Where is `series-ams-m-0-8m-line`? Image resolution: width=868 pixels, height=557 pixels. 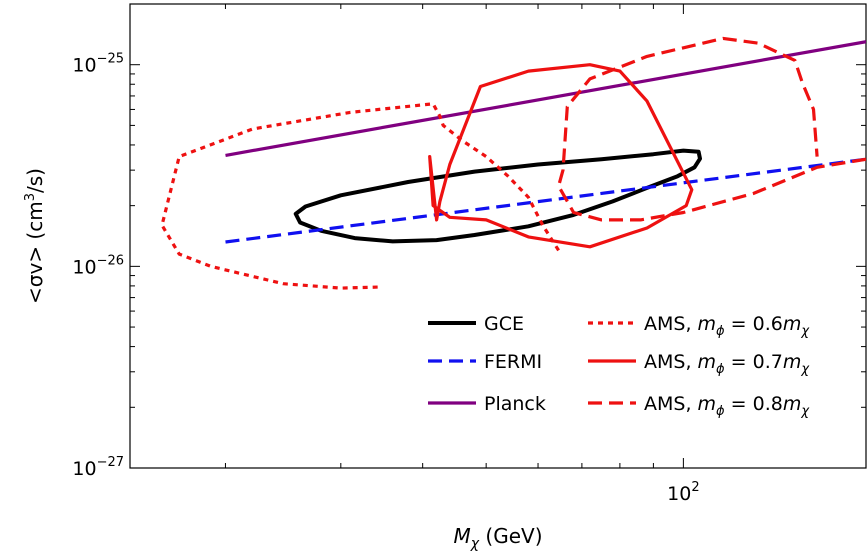
series-ams-m-0-8m-line is located at coordinates (711, 129).